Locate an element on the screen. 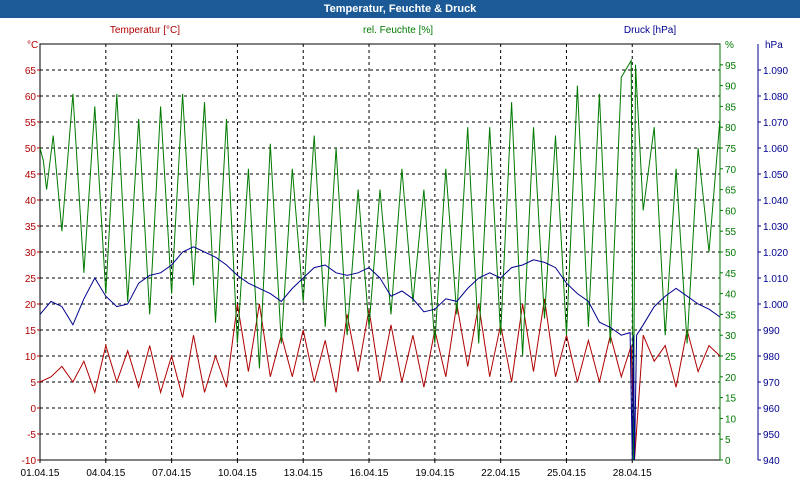  humidity-tick-label: 65 is located at coordinates (731, 191).